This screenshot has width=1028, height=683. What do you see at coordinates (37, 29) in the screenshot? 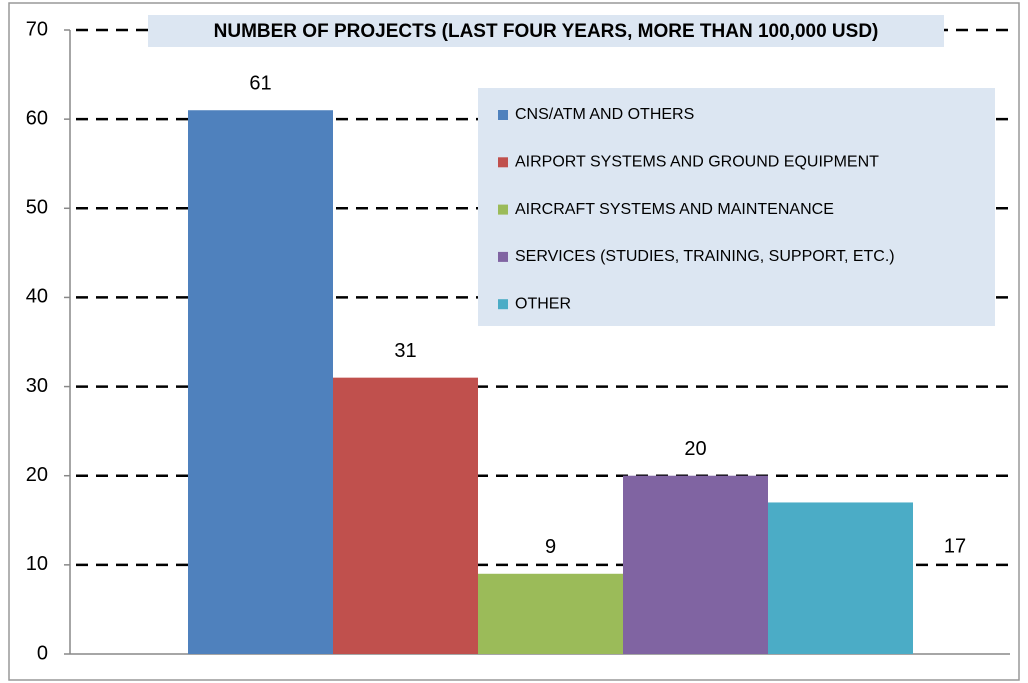
I see `y-tick-label: 70` at bounding box center [37, 29].